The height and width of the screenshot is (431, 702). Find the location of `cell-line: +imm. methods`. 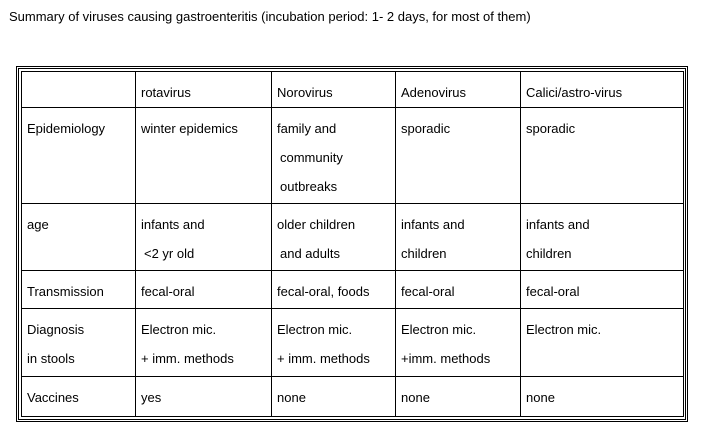

cell-line: +imm. methods is located at coordinates (446, 358).